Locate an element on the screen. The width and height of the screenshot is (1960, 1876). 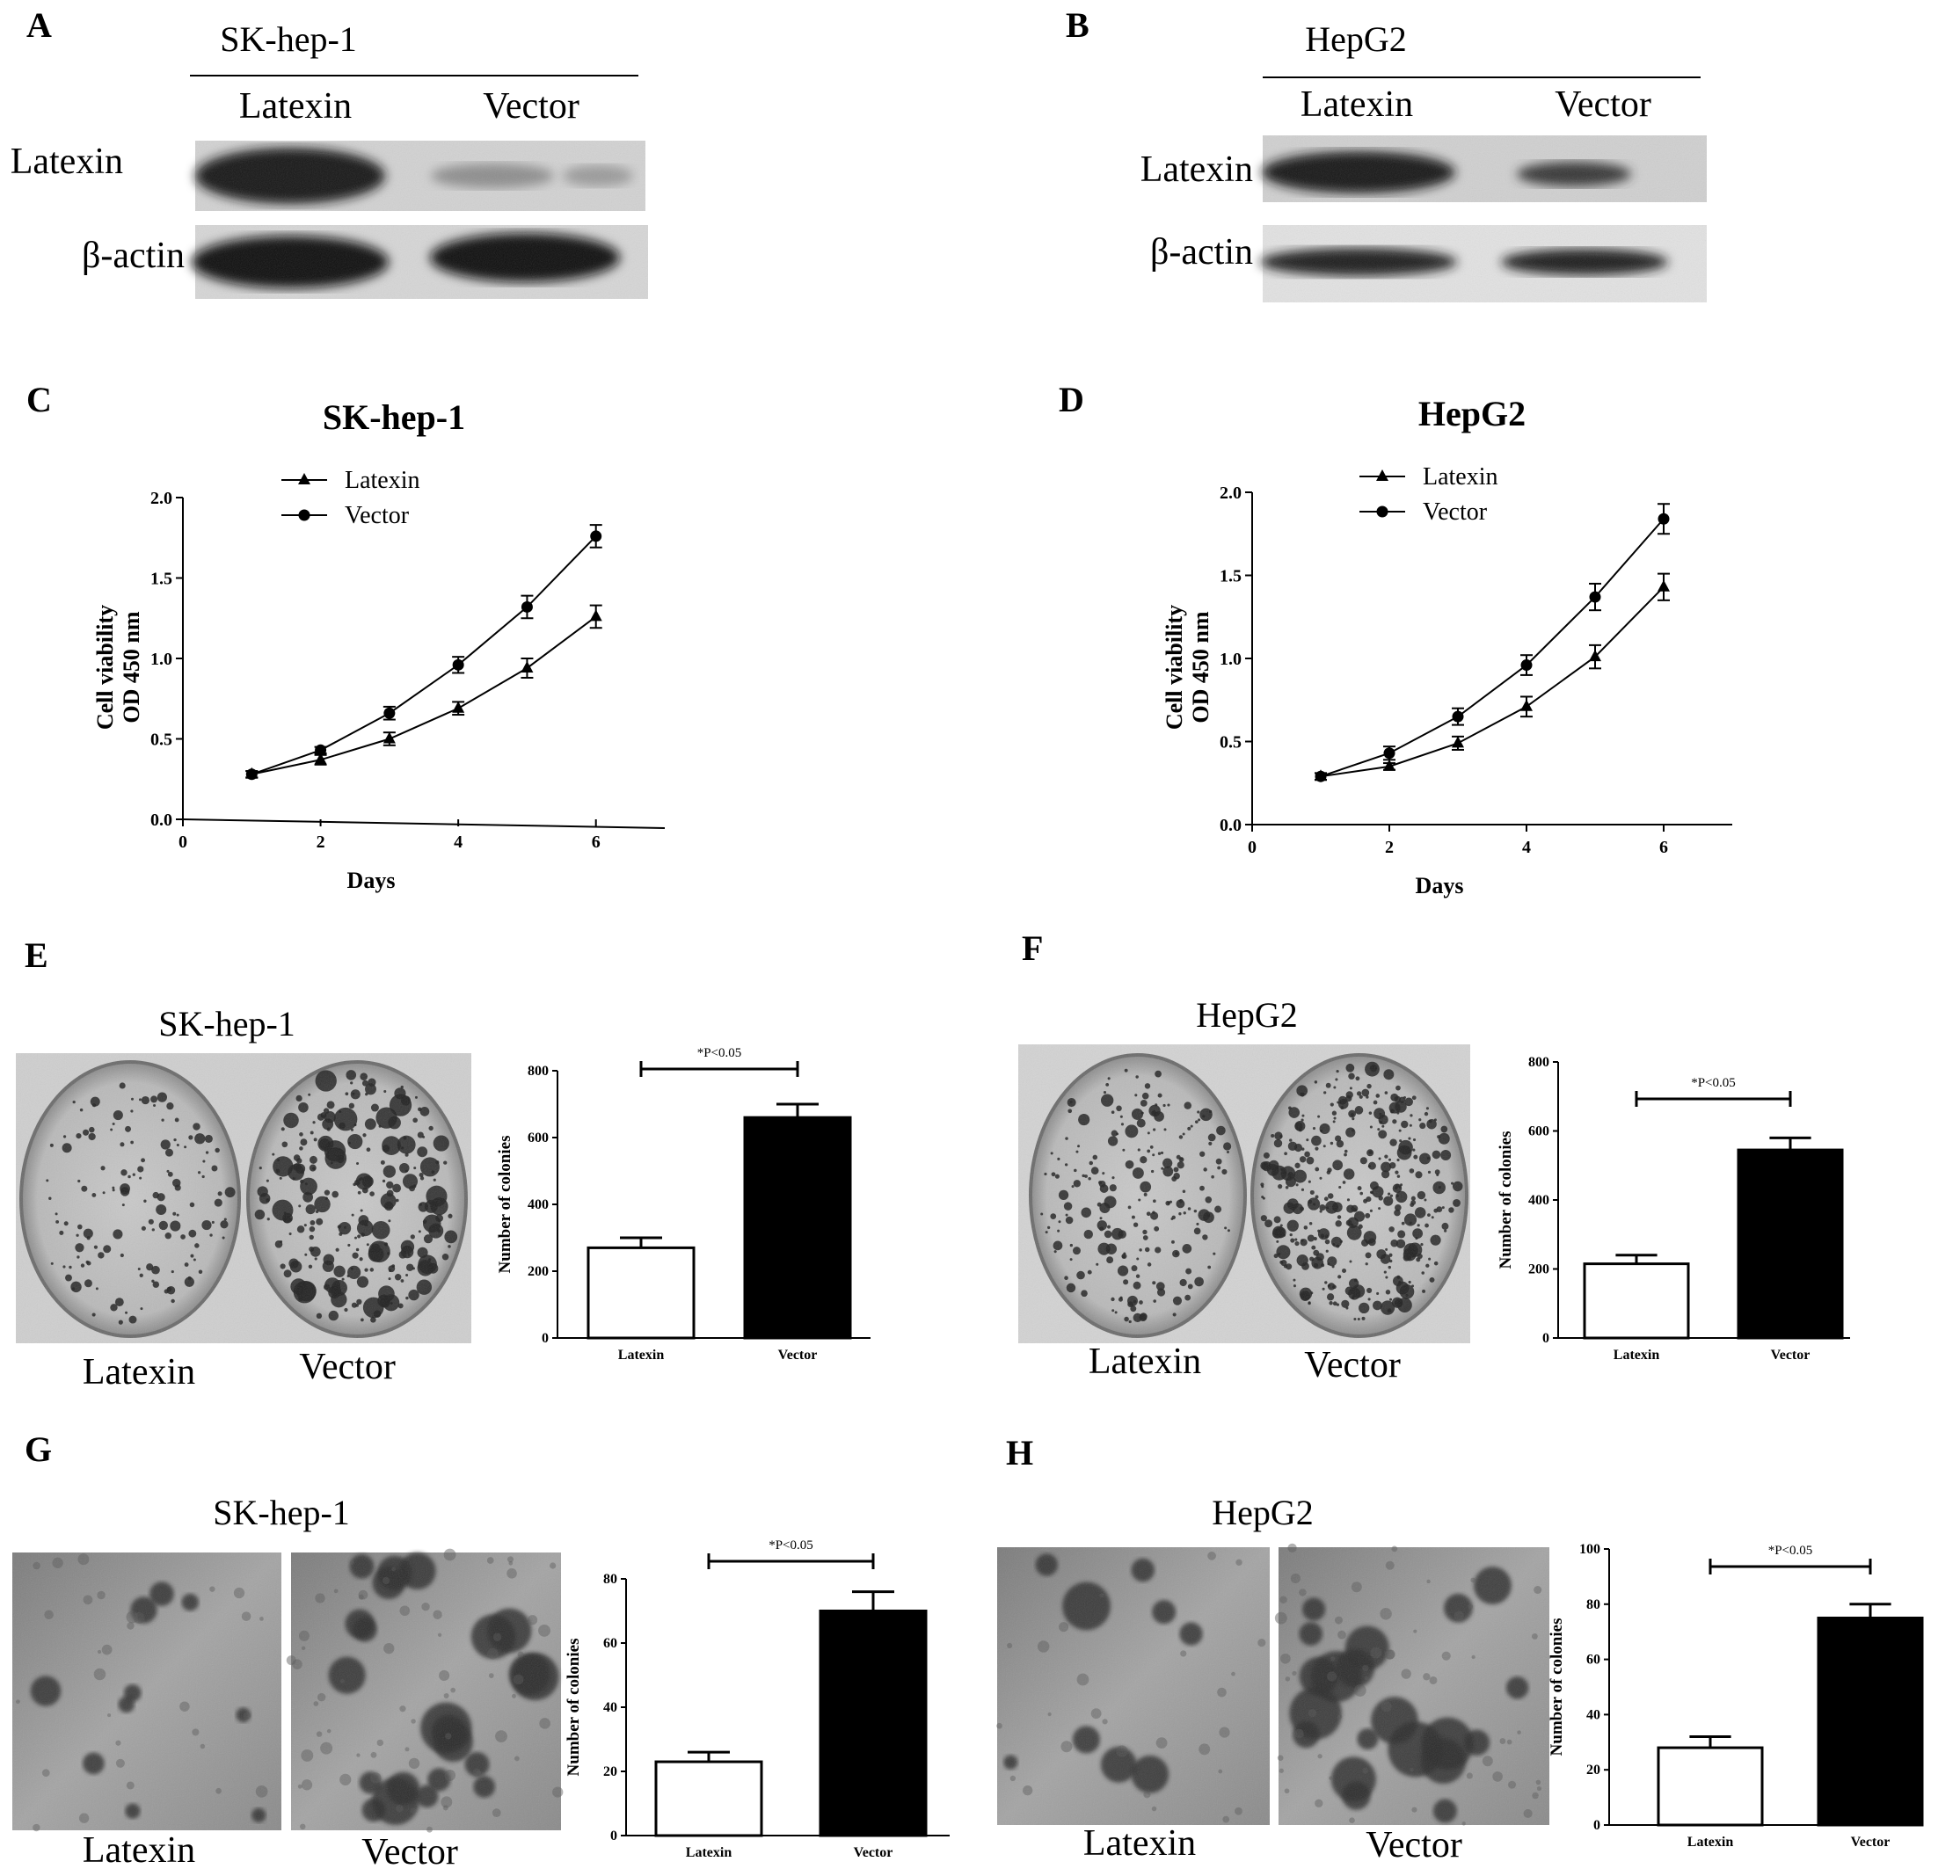
dish-f-caption-vector: Vector is located at coordinates (1352, 1365).